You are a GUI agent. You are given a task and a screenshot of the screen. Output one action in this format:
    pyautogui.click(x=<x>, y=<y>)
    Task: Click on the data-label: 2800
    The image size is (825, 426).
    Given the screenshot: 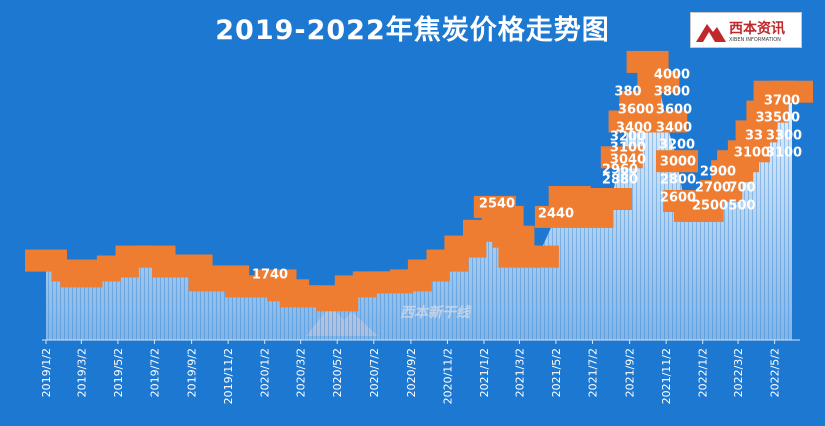 What is the action you would take?
    pyautogui.click(x=678, y=180)
    